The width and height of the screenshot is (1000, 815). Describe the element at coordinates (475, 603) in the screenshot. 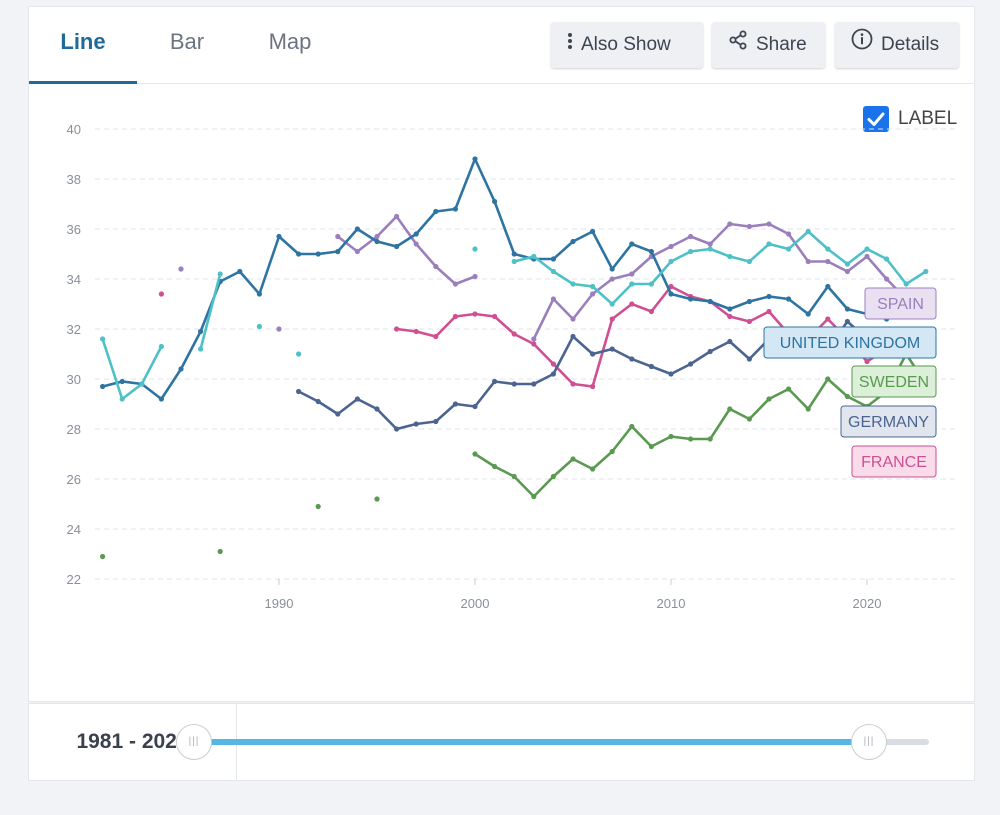

I see `x-tick-label: 2000` at that location.